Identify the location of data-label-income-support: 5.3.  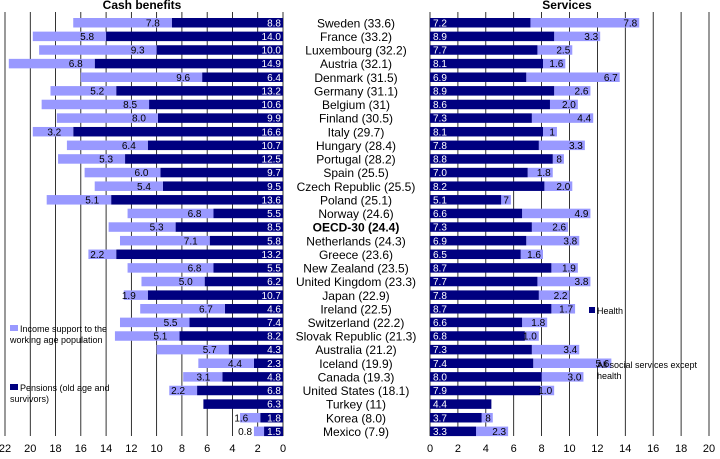
(106, 160).